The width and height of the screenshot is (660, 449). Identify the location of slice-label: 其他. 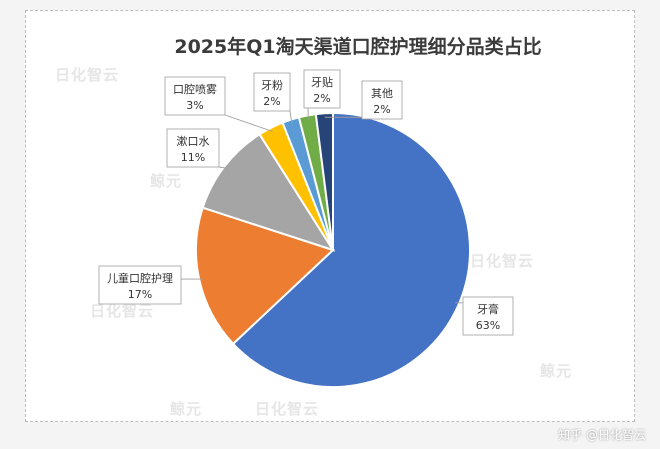
(382, 93).